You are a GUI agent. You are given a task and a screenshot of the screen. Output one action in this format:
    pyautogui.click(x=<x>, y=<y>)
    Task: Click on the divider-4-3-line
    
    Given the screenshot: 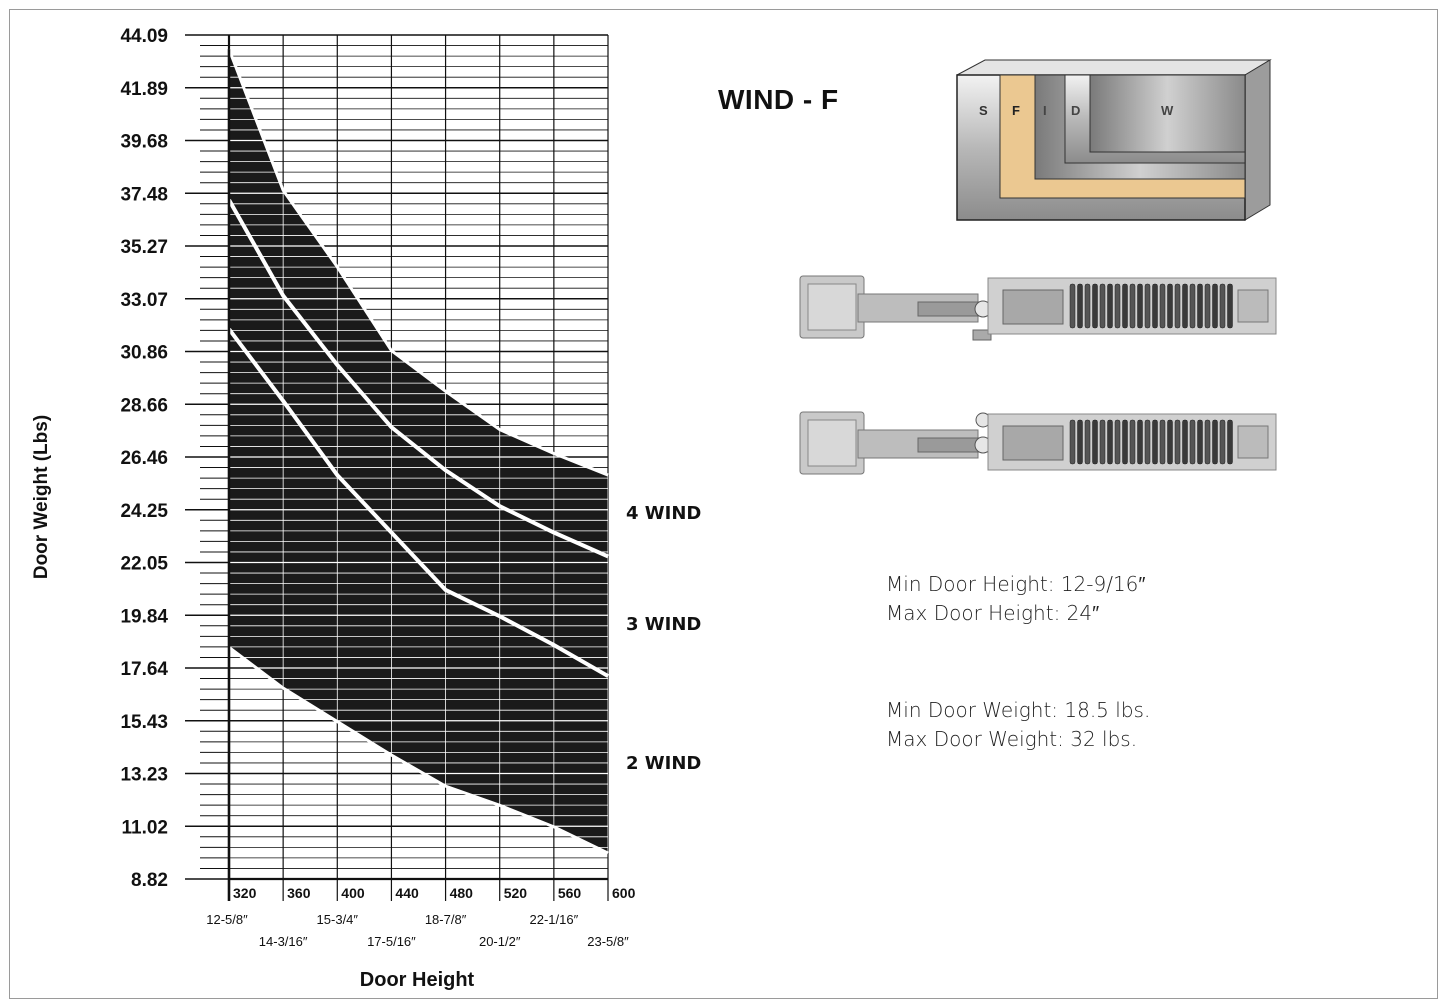 What is the action you would take?
    pyautogui.click(x=418, y=378)
    